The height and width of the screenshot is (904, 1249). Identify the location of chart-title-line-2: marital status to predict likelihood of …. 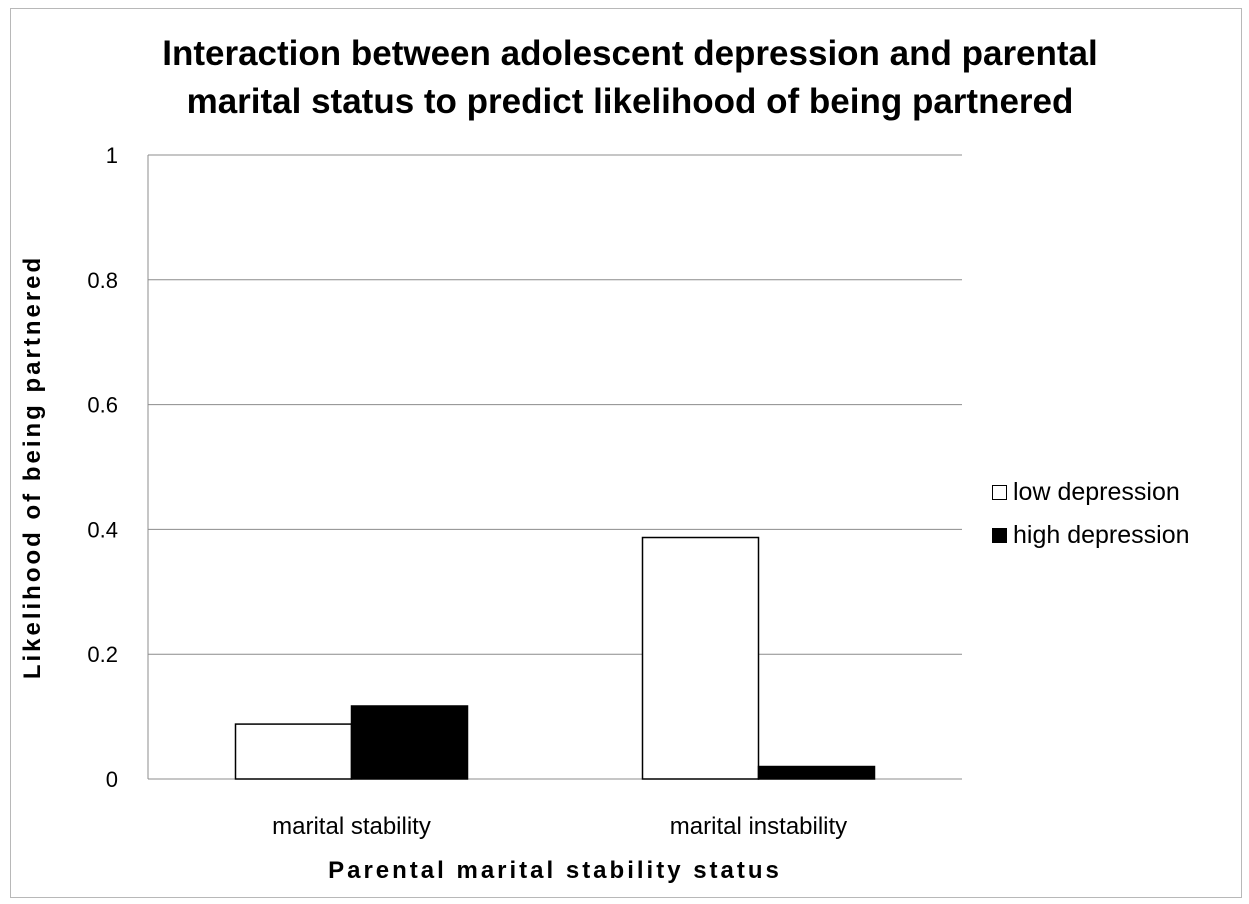
(630, 101).